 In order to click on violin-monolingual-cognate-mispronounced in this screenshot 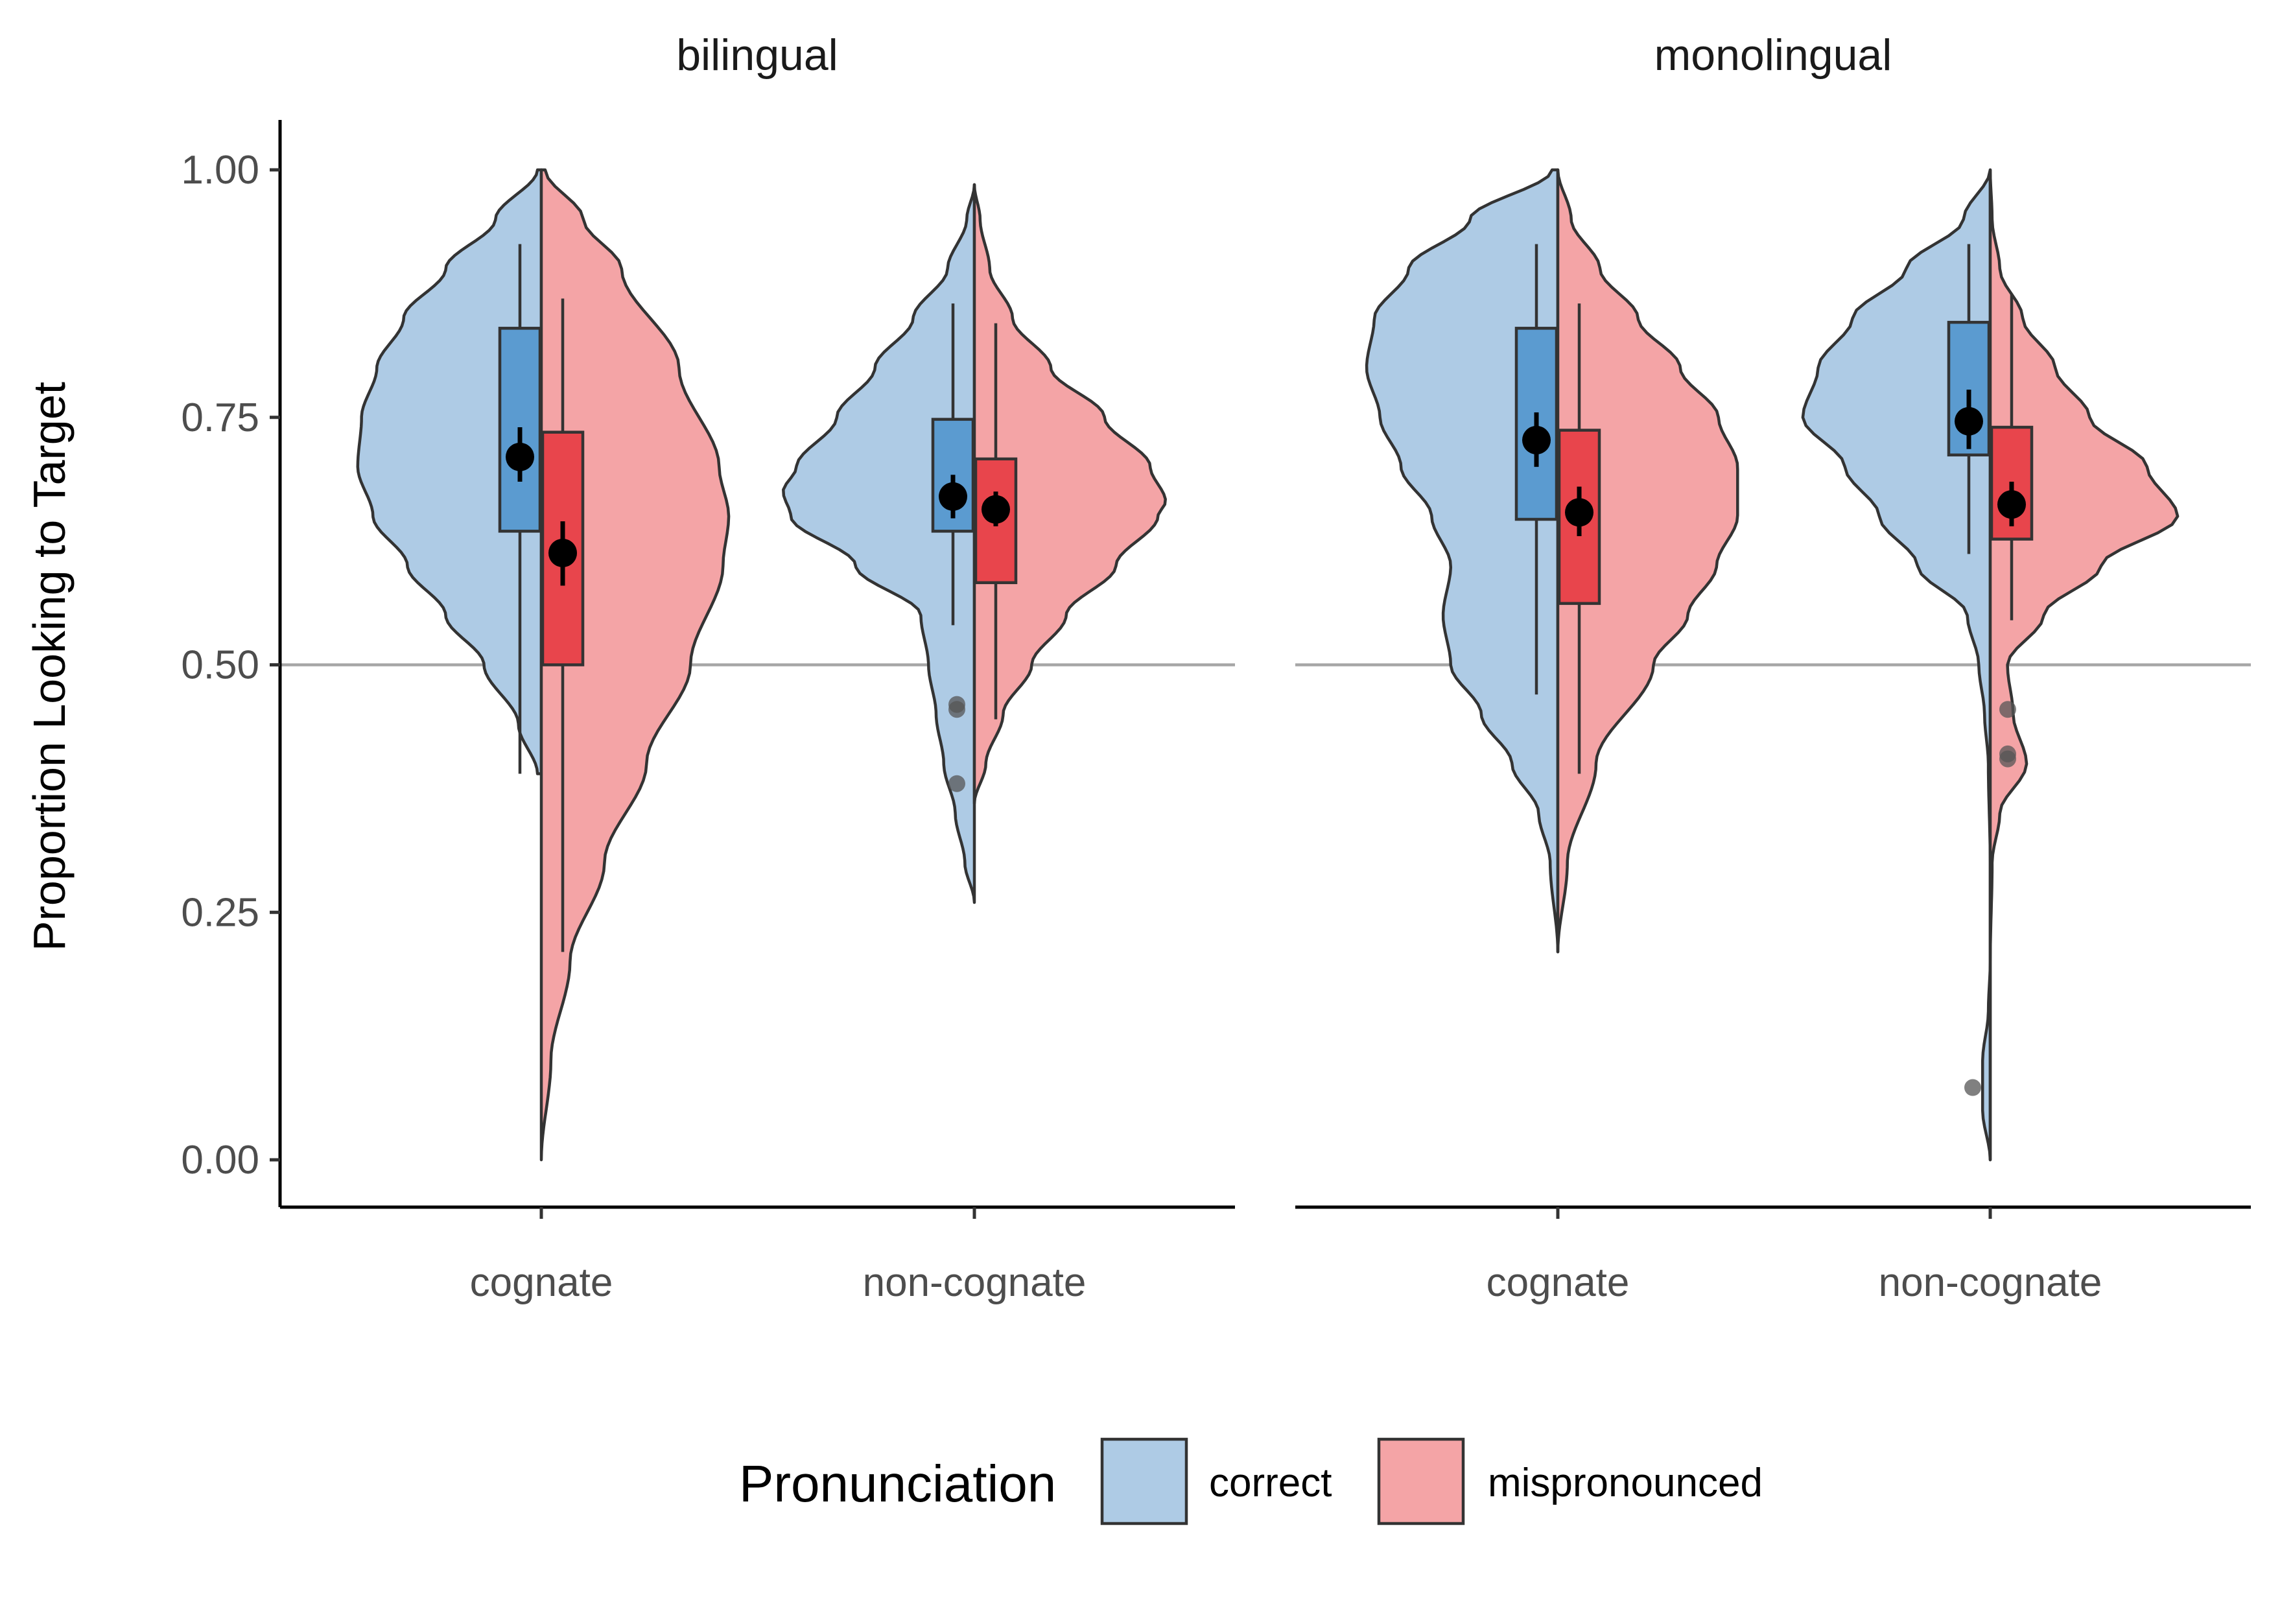, I will do `click(1647, 561)`.